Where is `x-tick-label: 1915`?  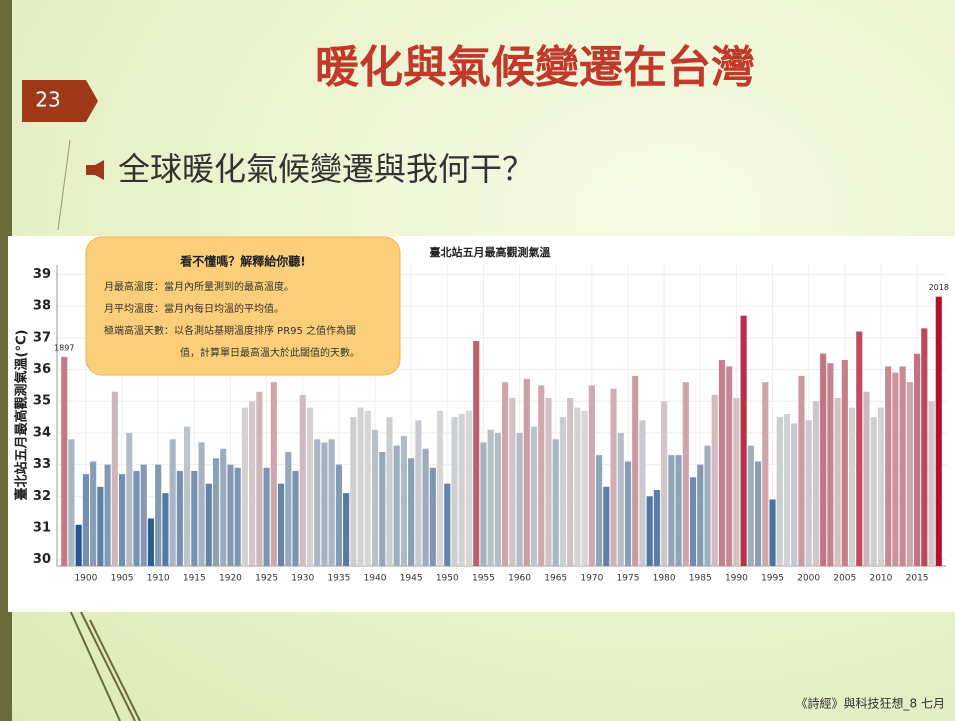 x-tick-label: 1915 is located at coordinates (194, 579).